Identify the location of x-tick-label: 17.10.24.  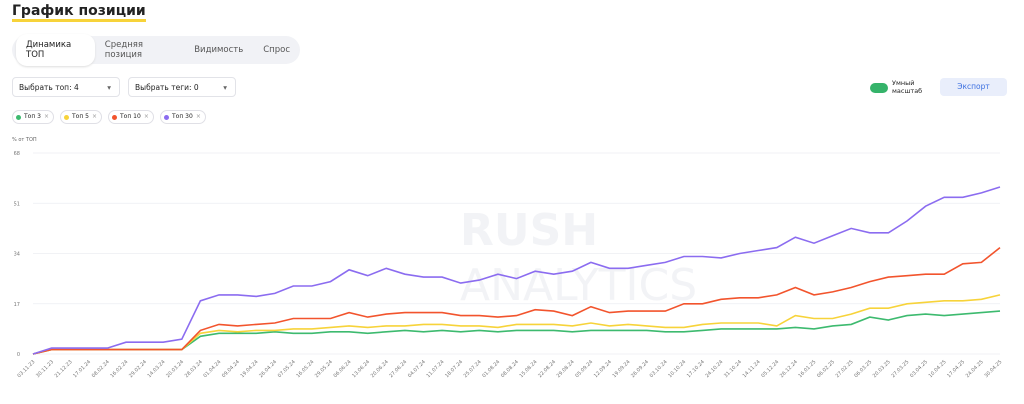
(696, 369).